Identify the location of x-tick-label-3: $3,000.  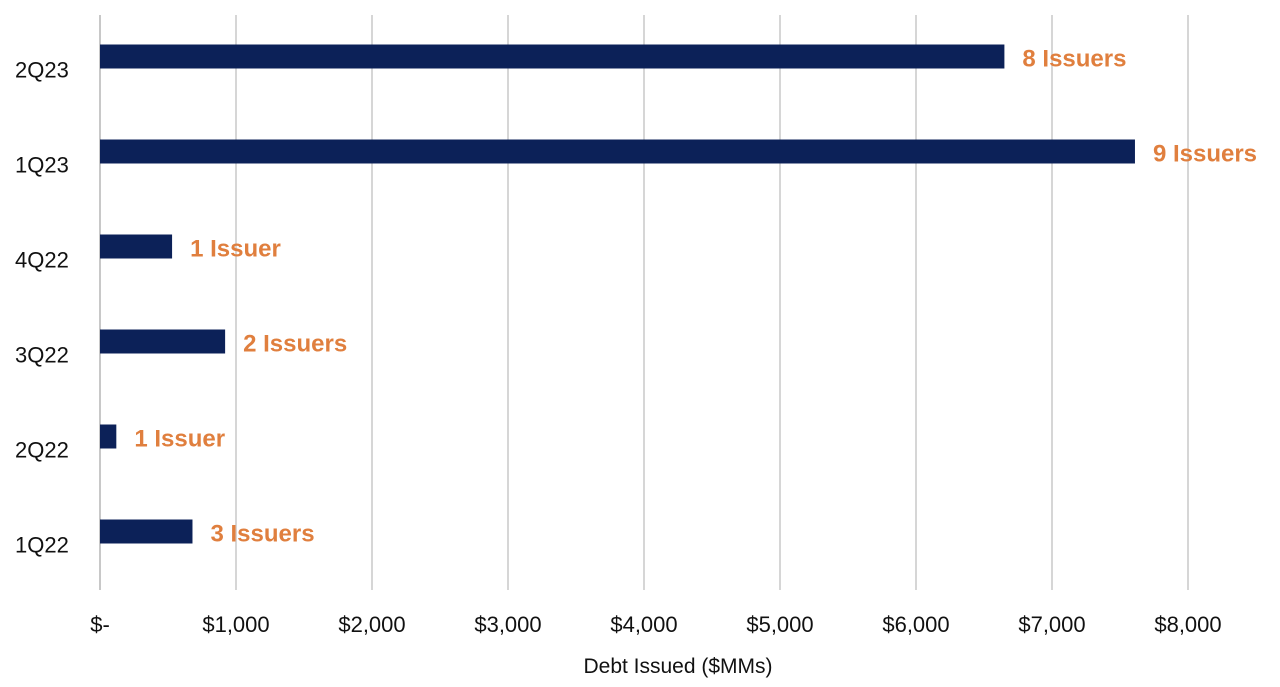
(507, 624).